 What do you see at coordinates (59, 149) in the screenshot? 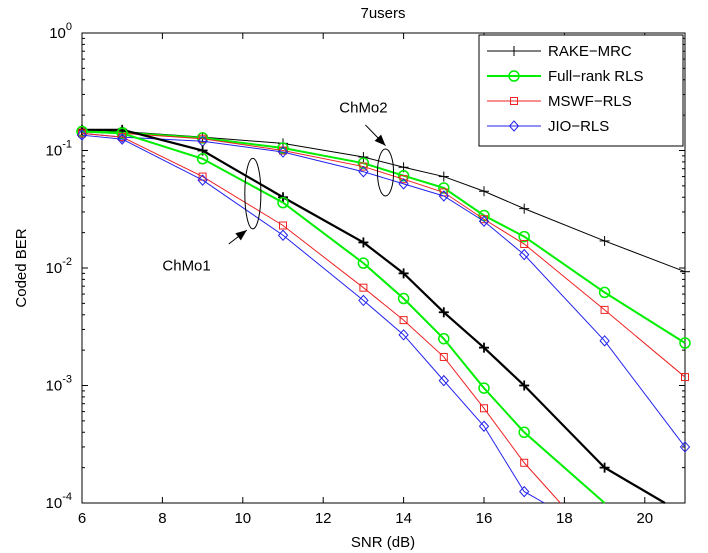
I see `y-tick-label: 10⁻¹` at bounding box center [59, 149].